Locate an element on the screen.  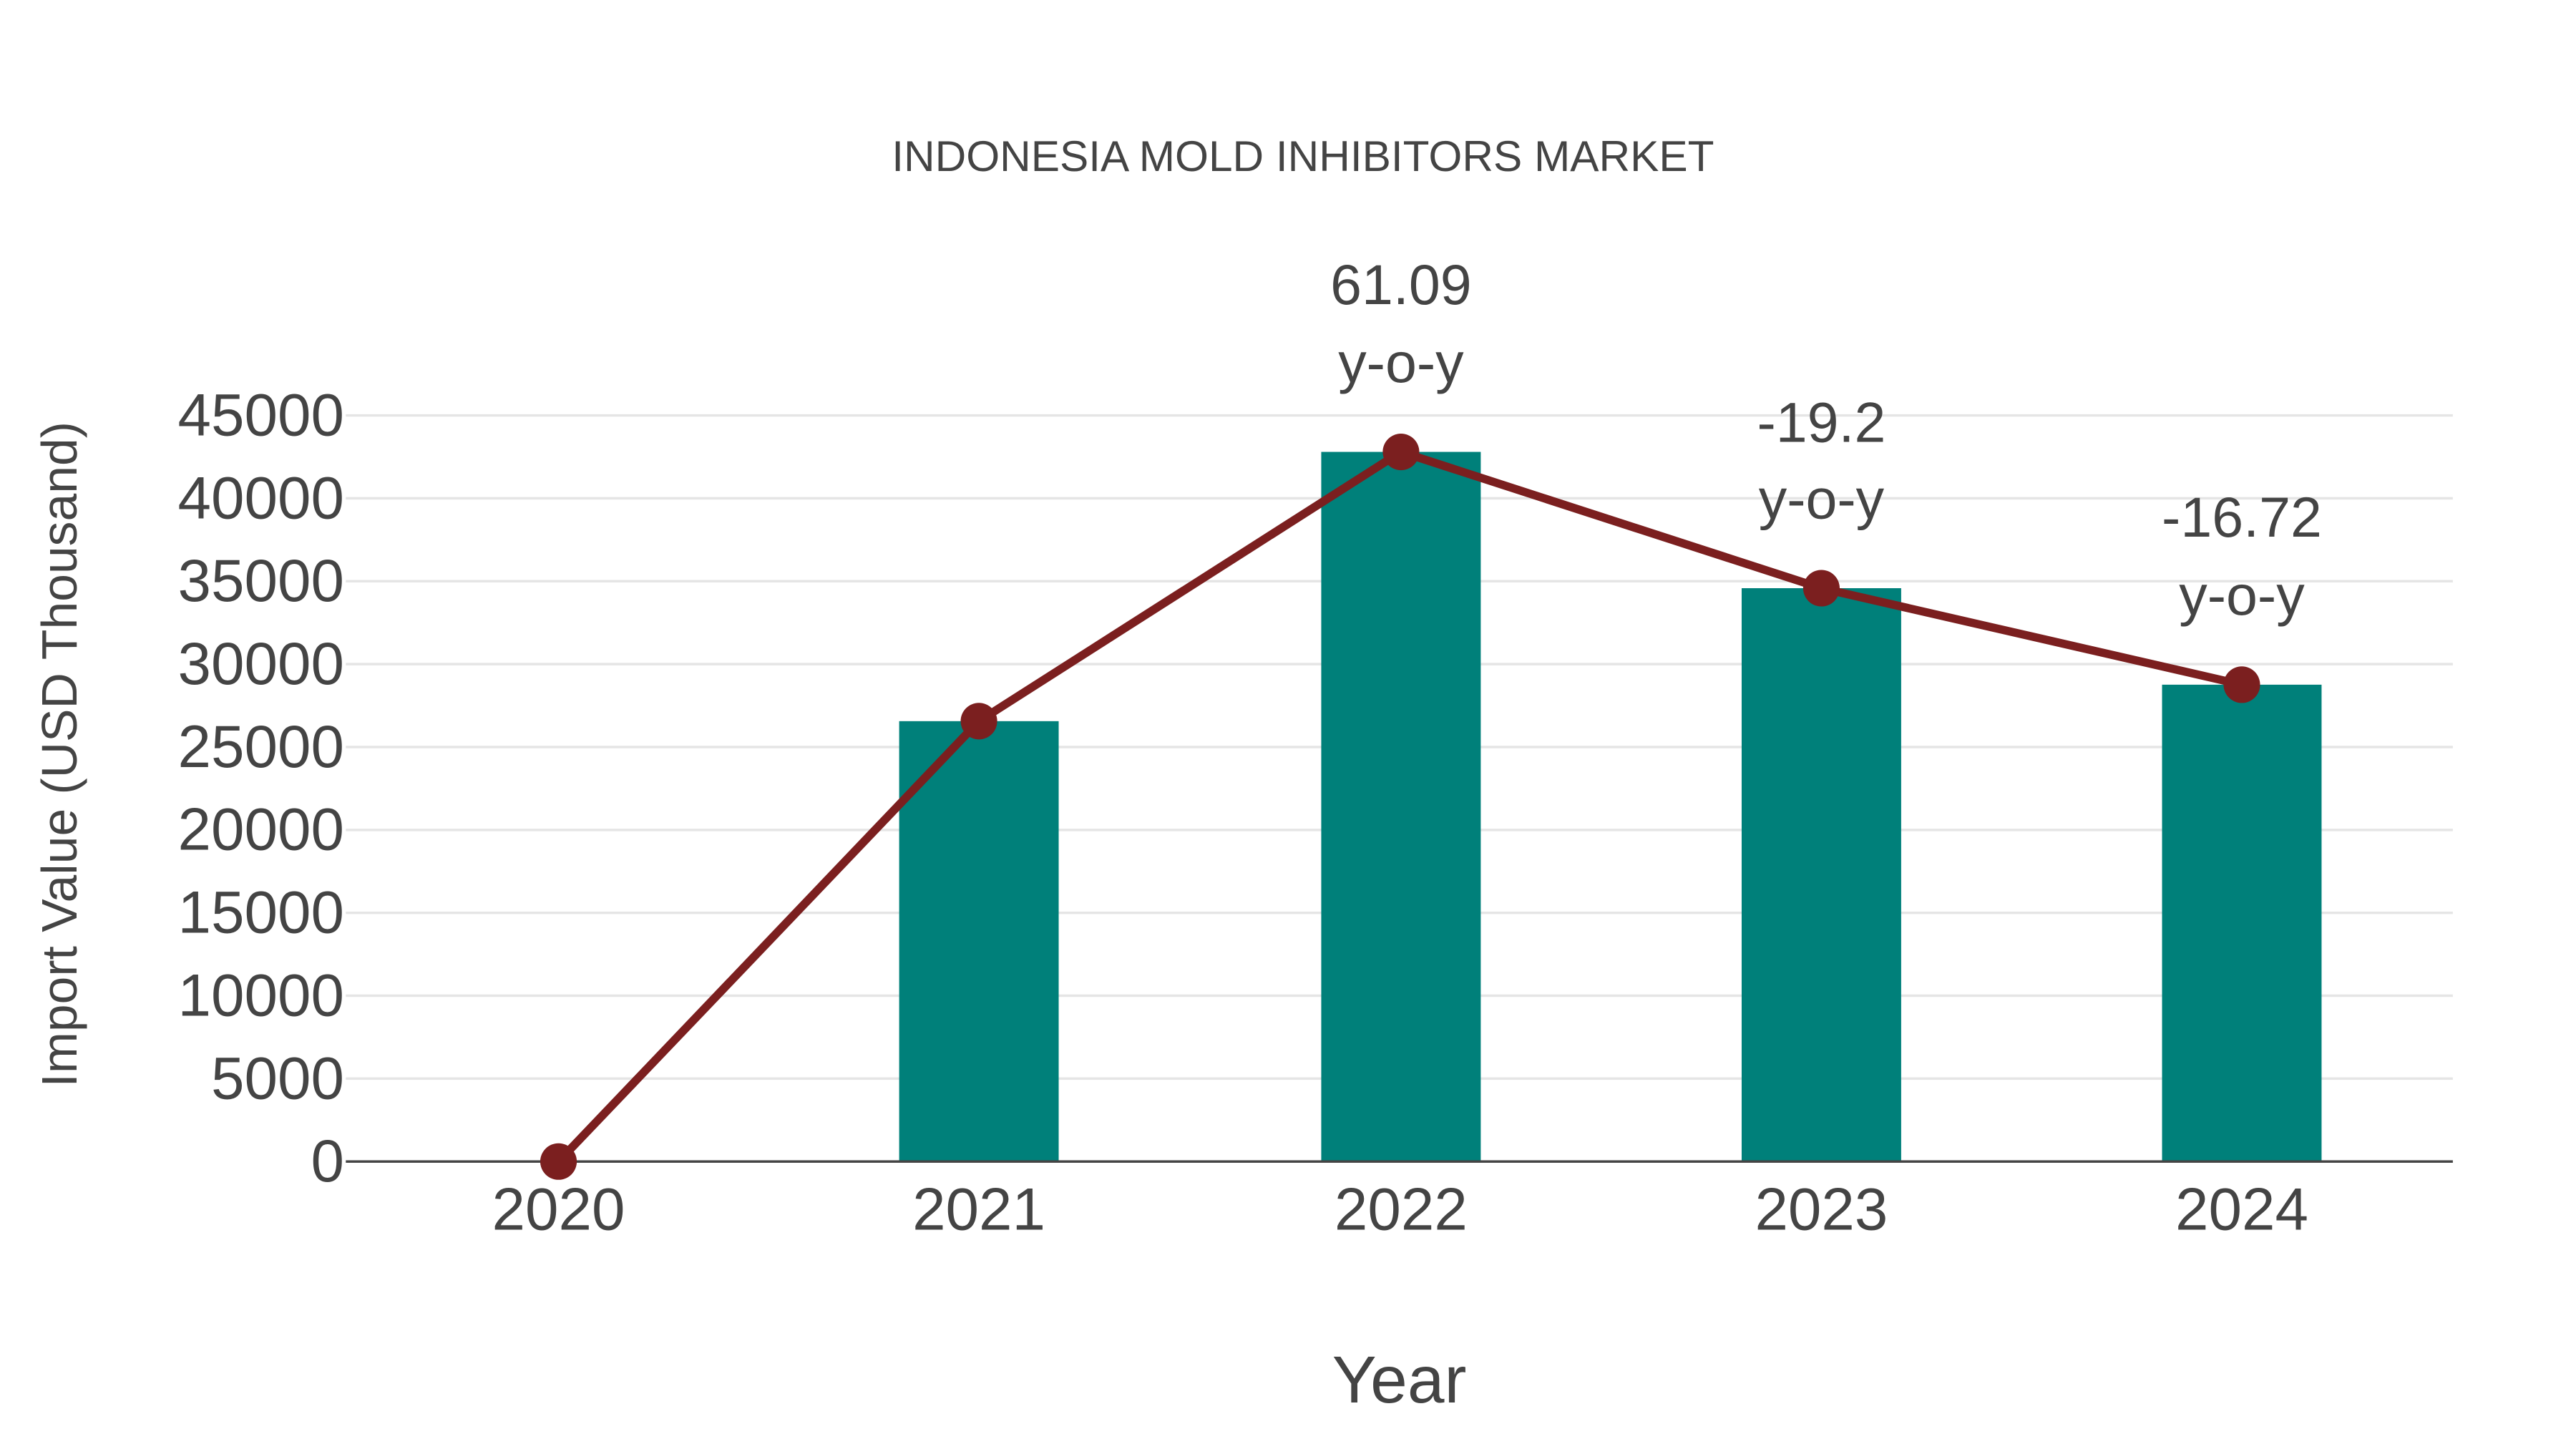
yoy-value: -16.72 is located at coordinates (2242, 517).